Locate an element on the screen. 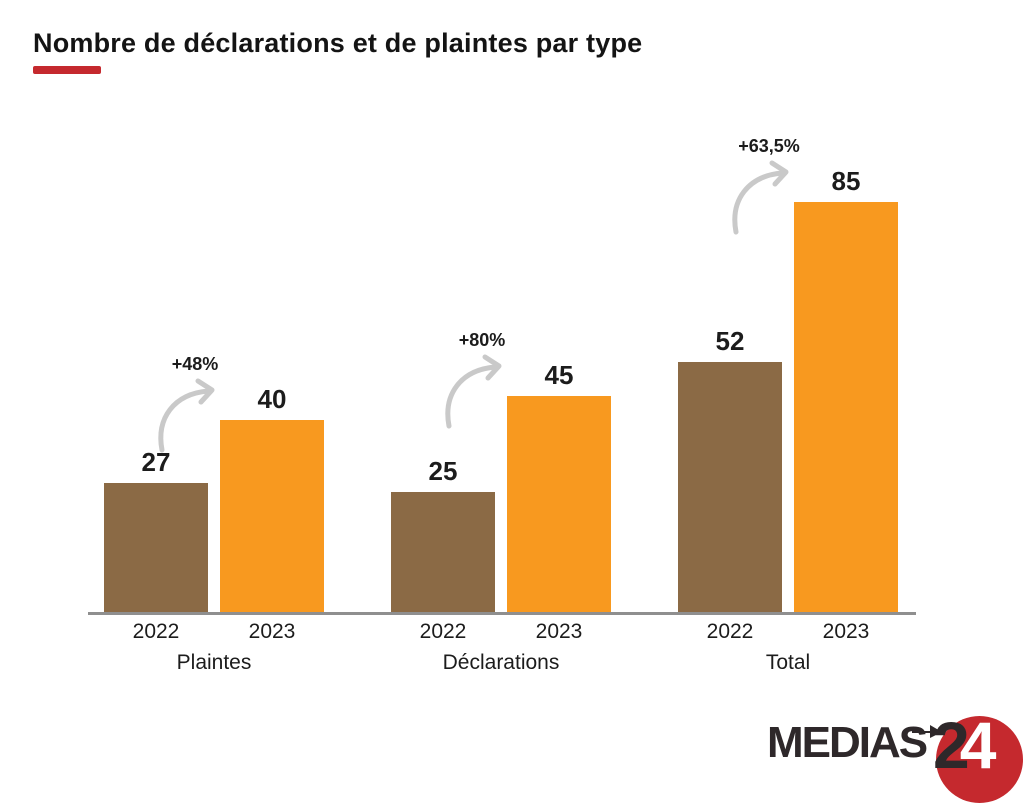 Image resolution: width=1024 pixels, height=804 pixels. value-label: 40 is located at coordinates (272, 399).